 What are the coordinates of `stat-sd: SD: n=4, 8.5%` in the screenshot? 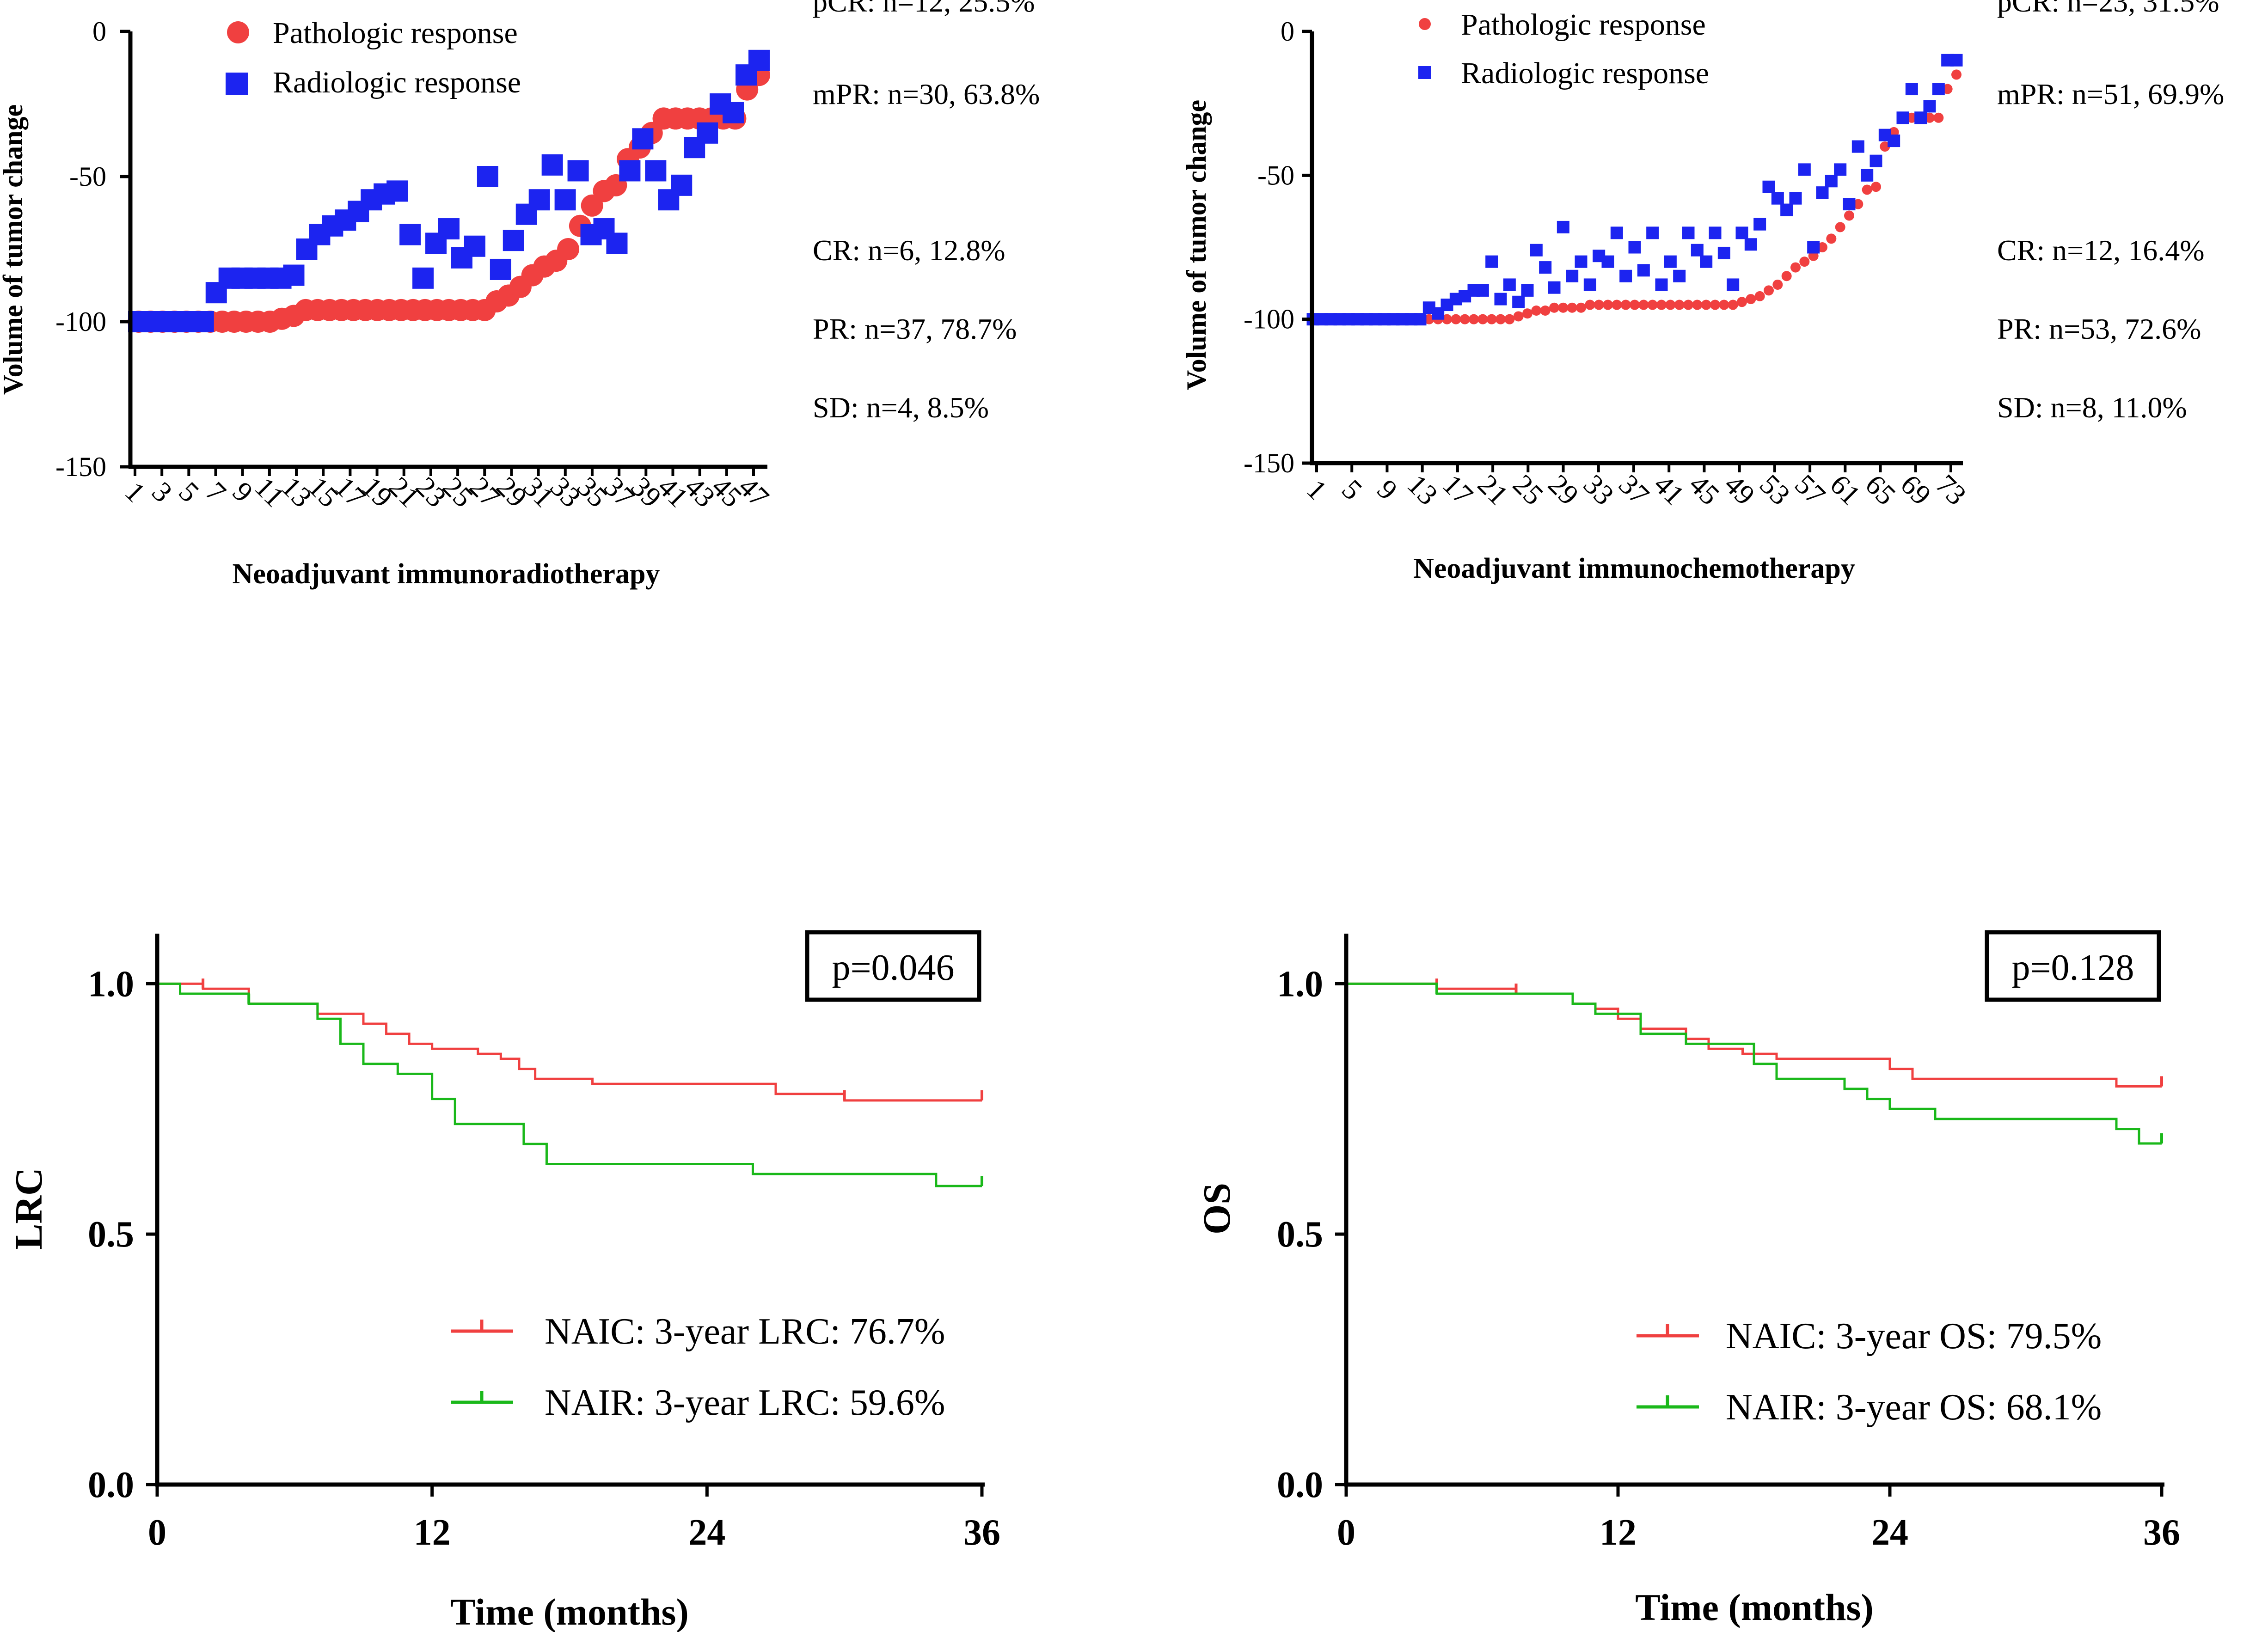 It's located at (901, 407).